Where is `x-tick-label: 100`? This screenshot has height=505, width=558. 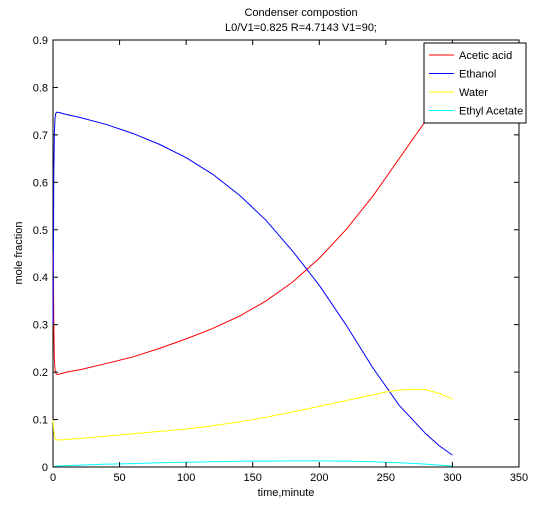 x-tick-label: 100 is located at coordinates (186, 478).